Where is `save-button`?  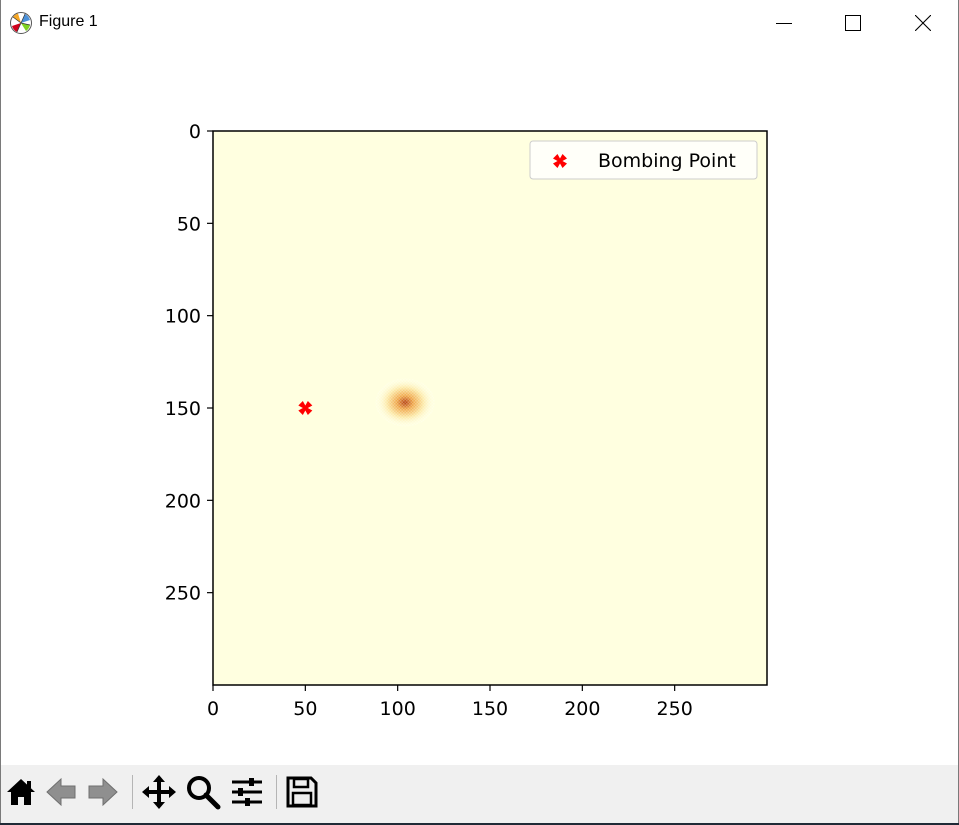
save-button is located at coordinates (302, 792).